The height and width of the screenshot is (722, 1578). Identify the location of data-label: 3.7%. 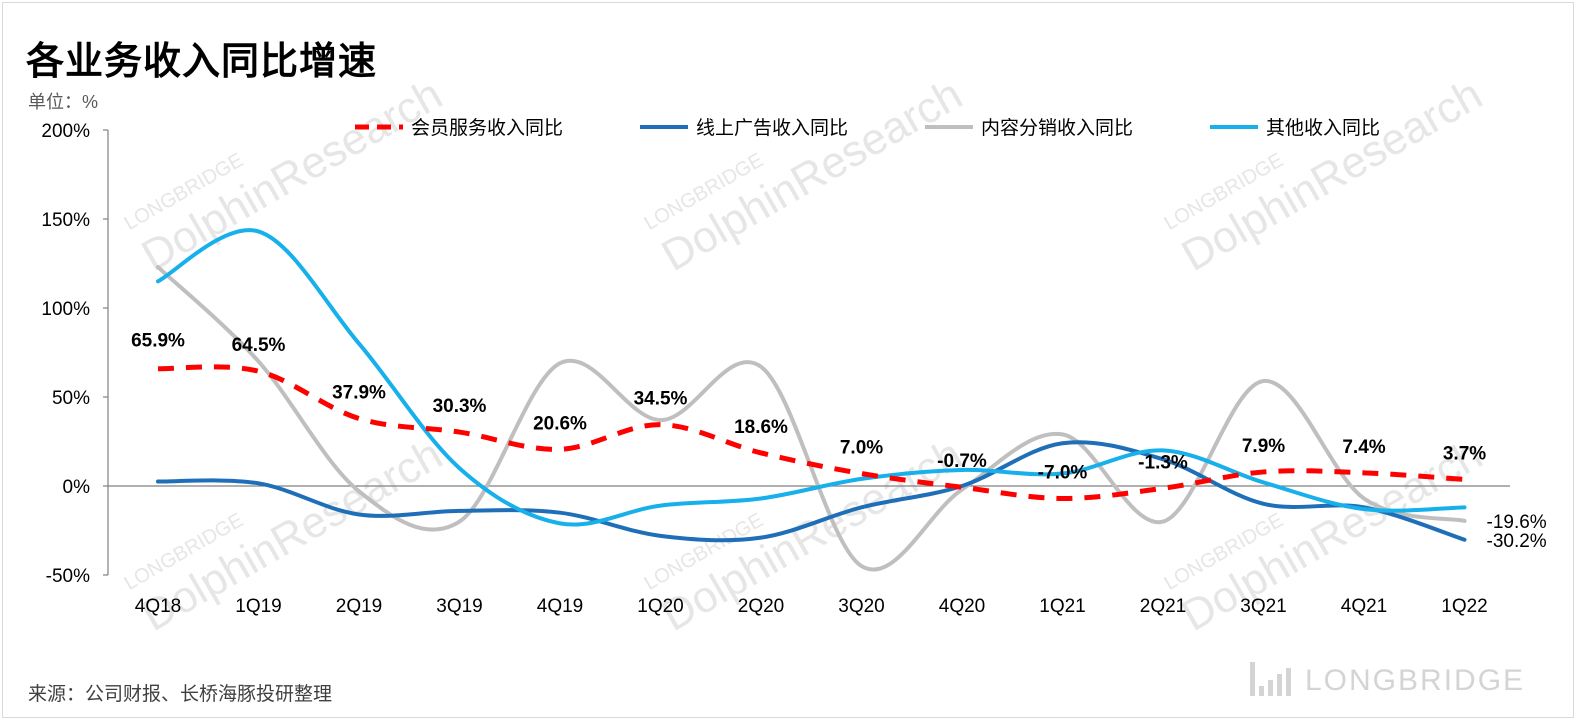
(1464, 453).